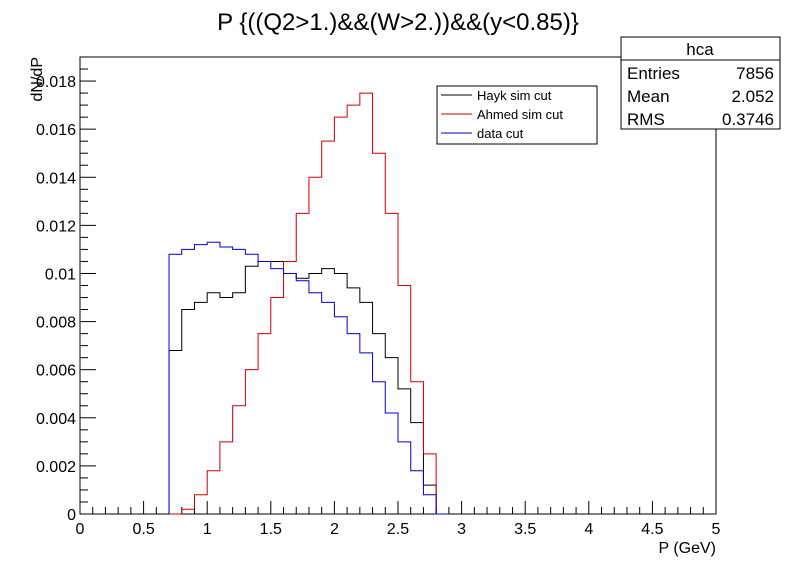  I want to click on x-tick-label: 1.5, so click(271, 529).